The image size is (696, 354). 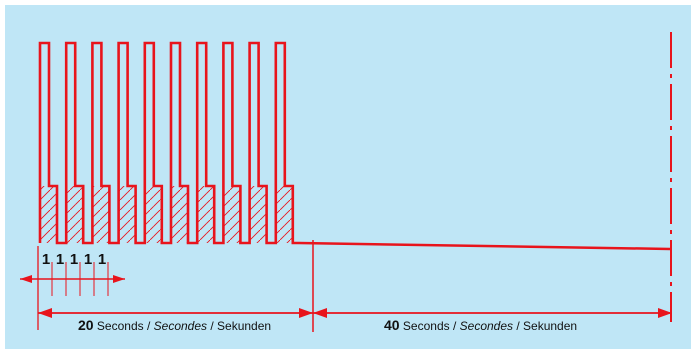 I want to click on first-interval-number: 20, so click(x=86, y=325).